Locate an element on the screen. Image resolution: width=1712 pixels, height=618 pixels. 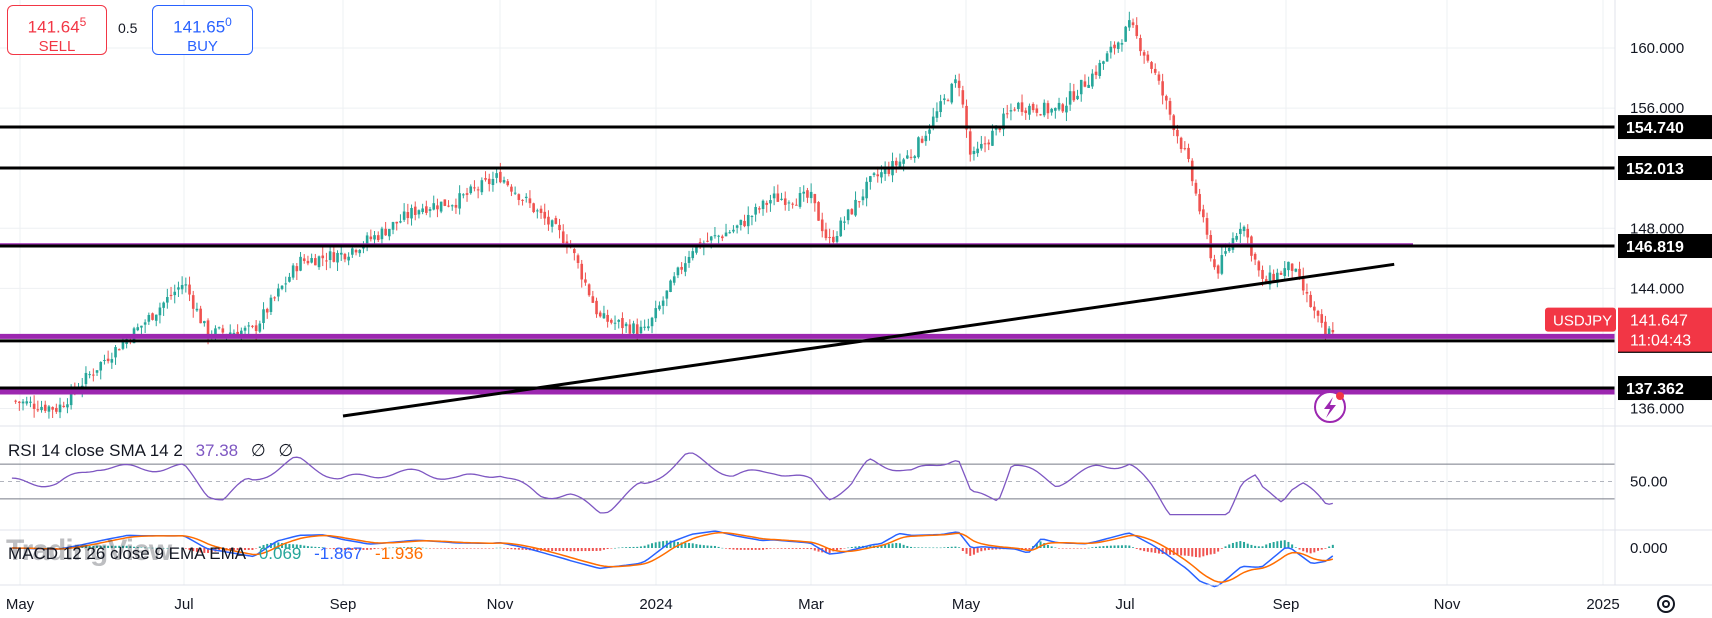
buy-button: 141.650 BUY is located at coordinates (202, 30).